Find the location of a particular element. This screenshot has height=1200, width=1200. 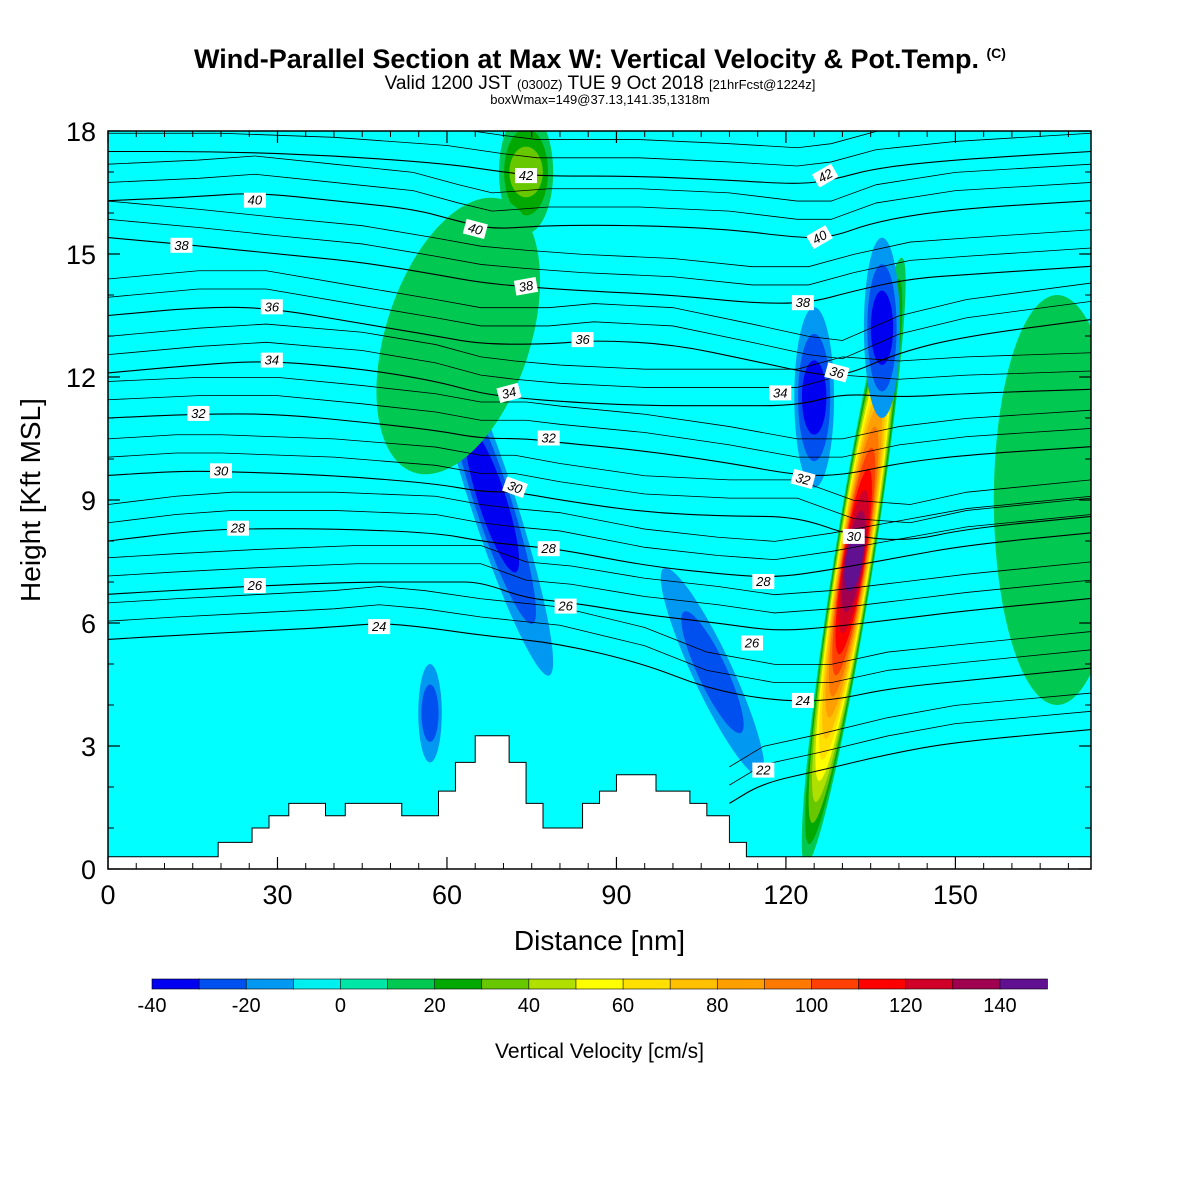

utc-label: (0300Z) is located at coordinates (539, 84).